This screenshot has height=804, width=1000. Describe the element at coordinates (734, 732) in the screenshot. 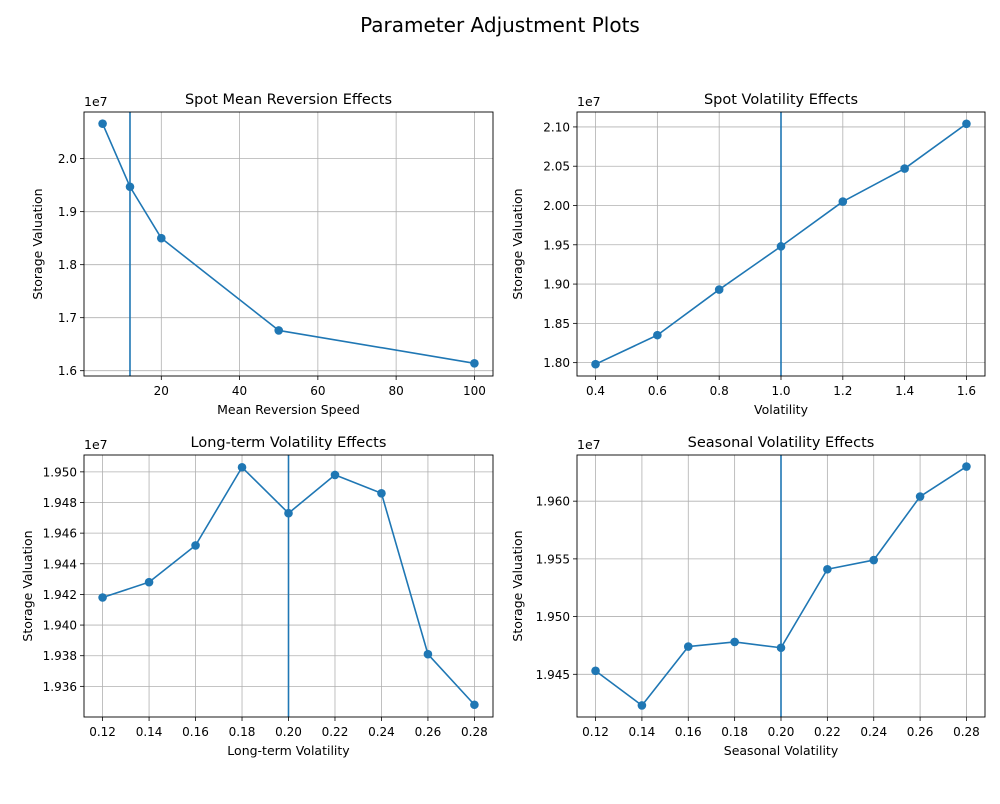

I see `x-tick-label: 0.18` at that location.